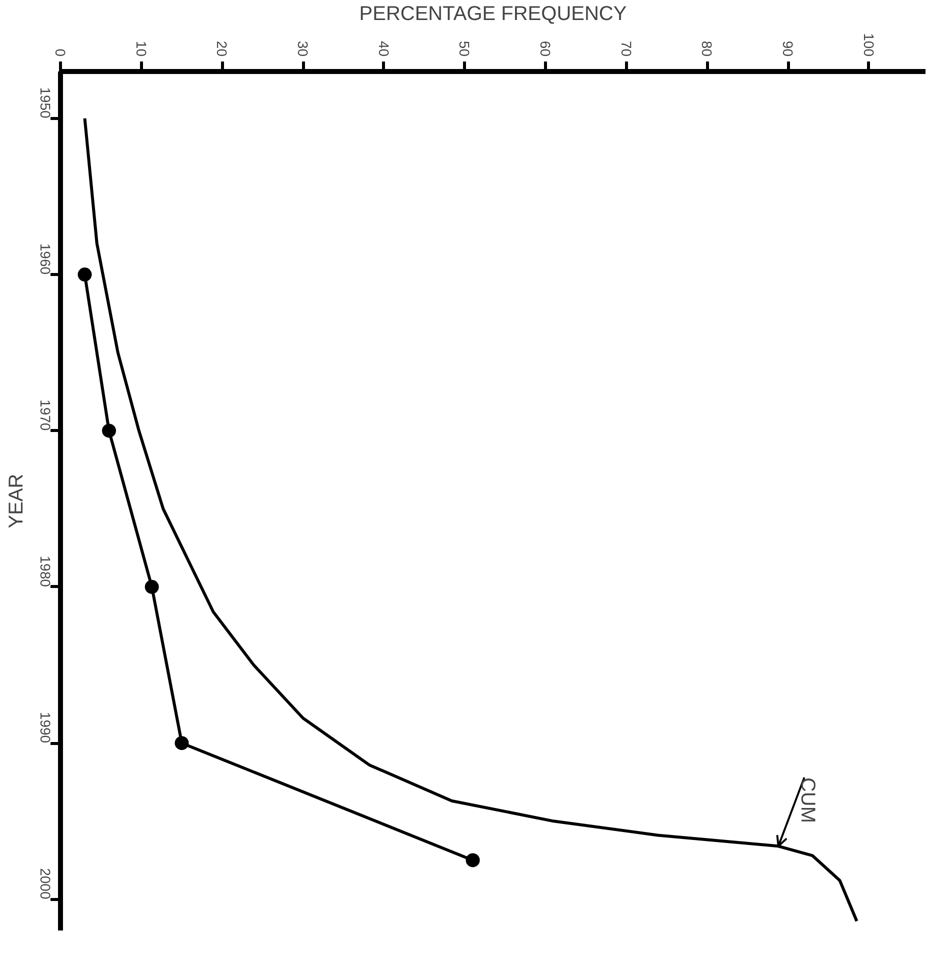 This screenshot has width=949, height=974. I want to click on y-axis-title: YEAR, so click(17, 501).